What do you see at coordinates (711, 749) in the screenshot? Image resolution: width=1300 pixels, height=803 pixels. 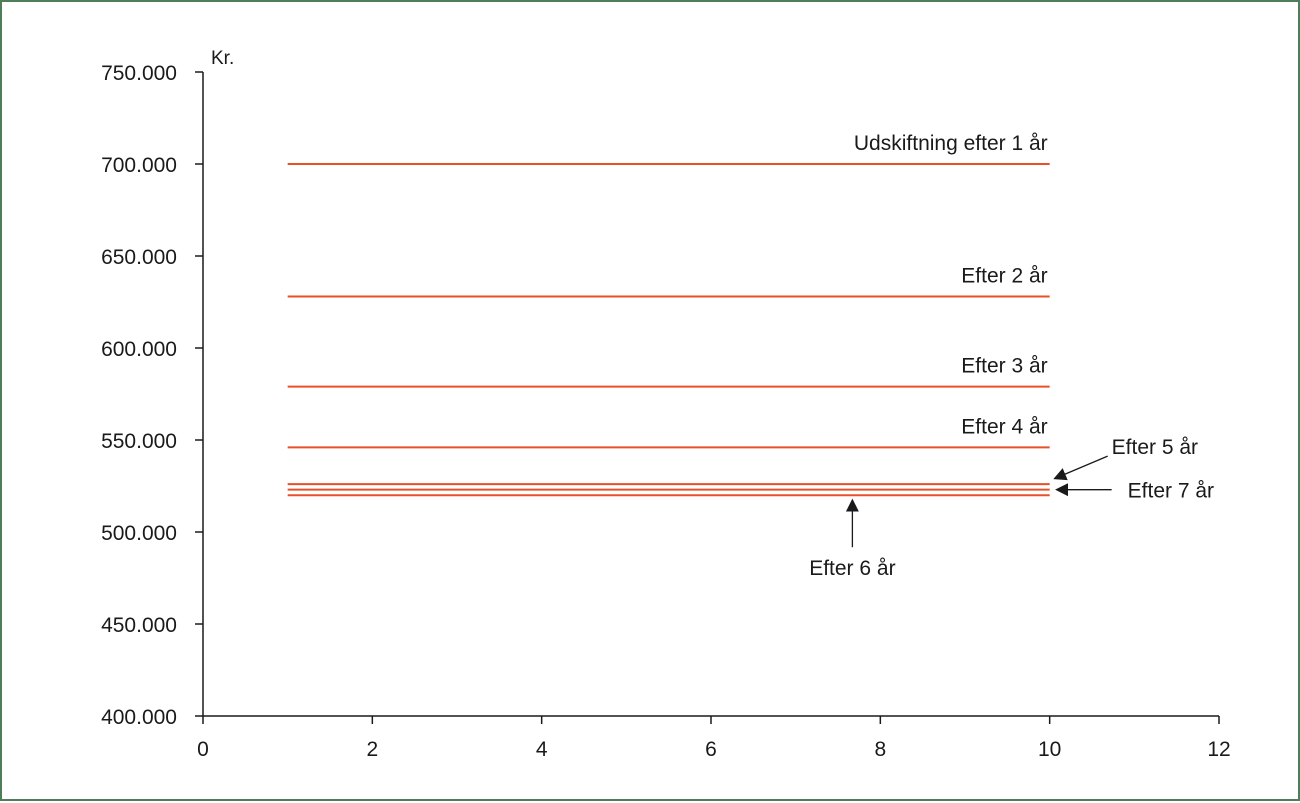 I see `x-tick-label: 6` at bounding box center [711, 749].